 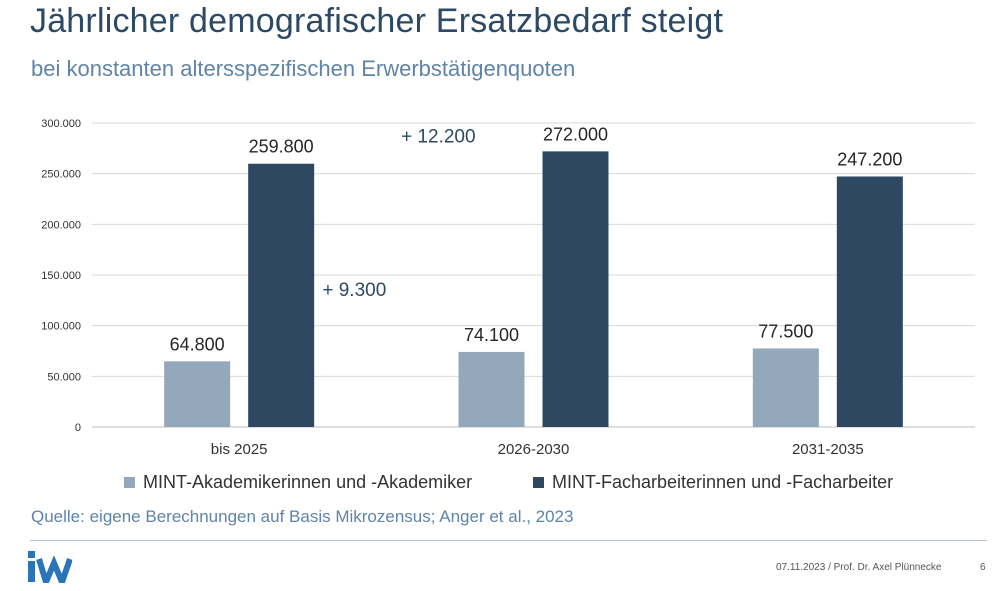 I want to click on legend-item-akademiker: MINT-Akademikerinnen und -Akademiker, so click(x=298, y=482).